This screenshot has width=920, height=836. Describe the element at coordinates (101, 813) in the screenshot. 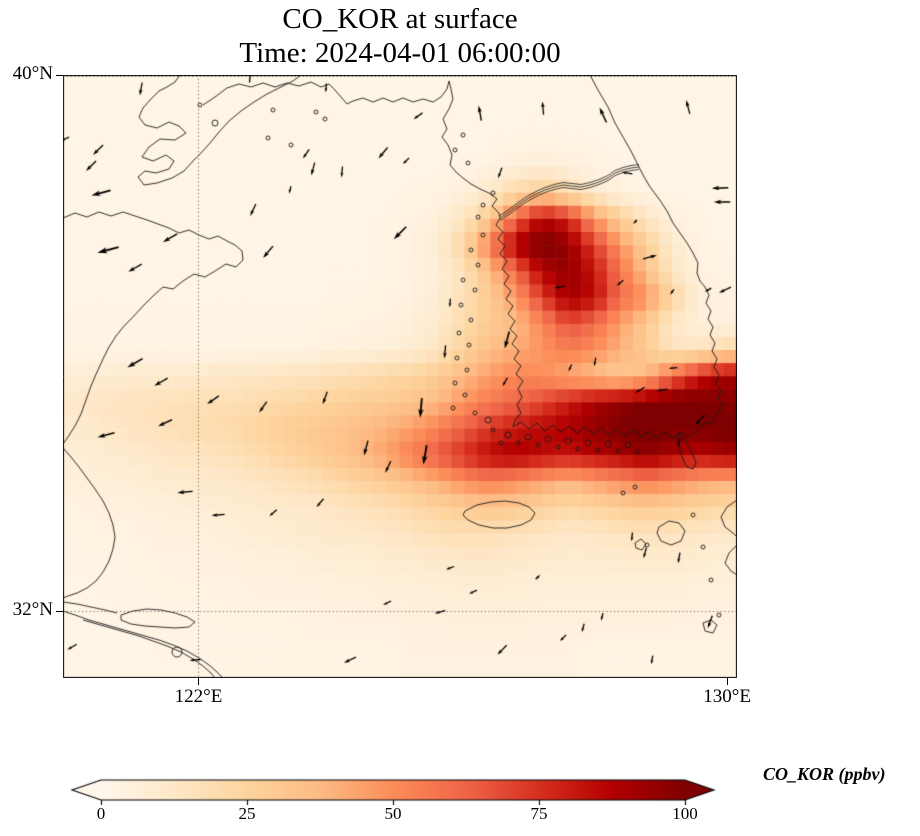

I see `colorbar-tick-label: 0` at that location.